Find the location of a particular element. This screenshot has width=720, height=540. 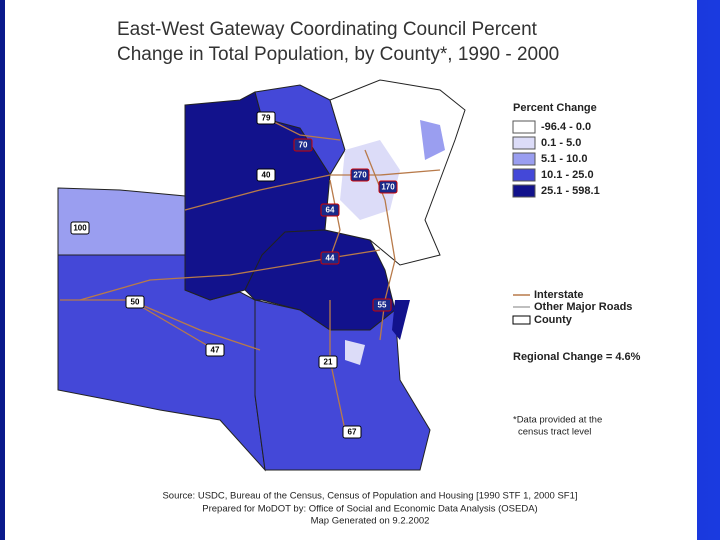

route-label: 70 is located at coordinates (303, 145).